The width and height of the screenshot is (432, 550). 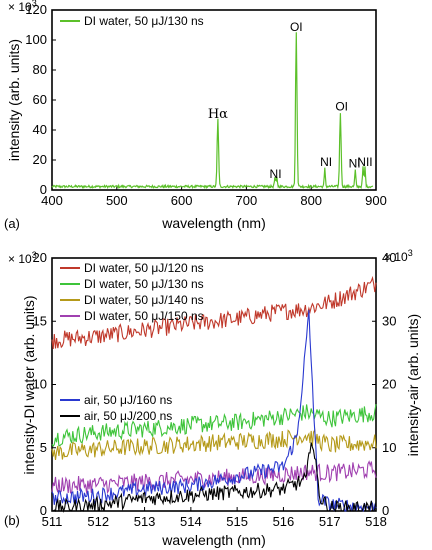 I want to click on panel-b-x-tick-label: 518, so click(x=376, y=521).